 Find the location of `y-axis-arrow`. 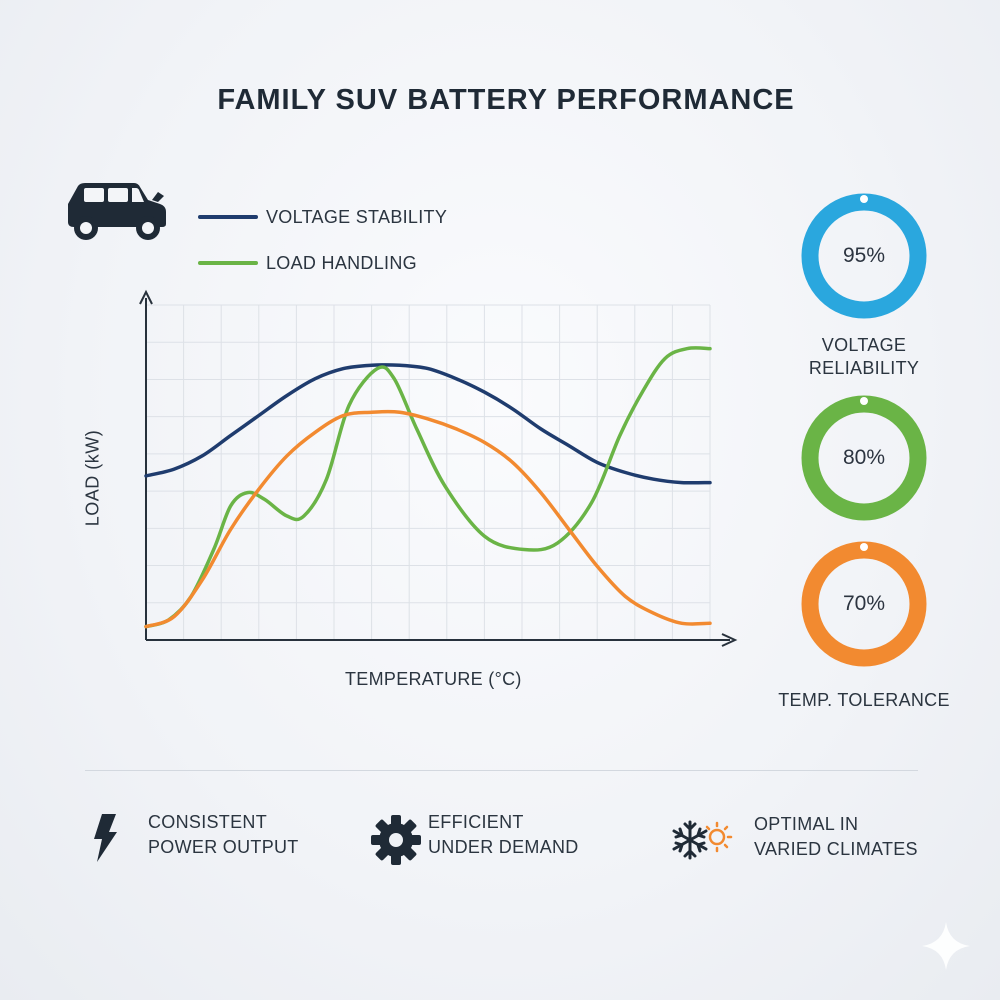

y-axis-arrow is located at coordinates (146, 297).